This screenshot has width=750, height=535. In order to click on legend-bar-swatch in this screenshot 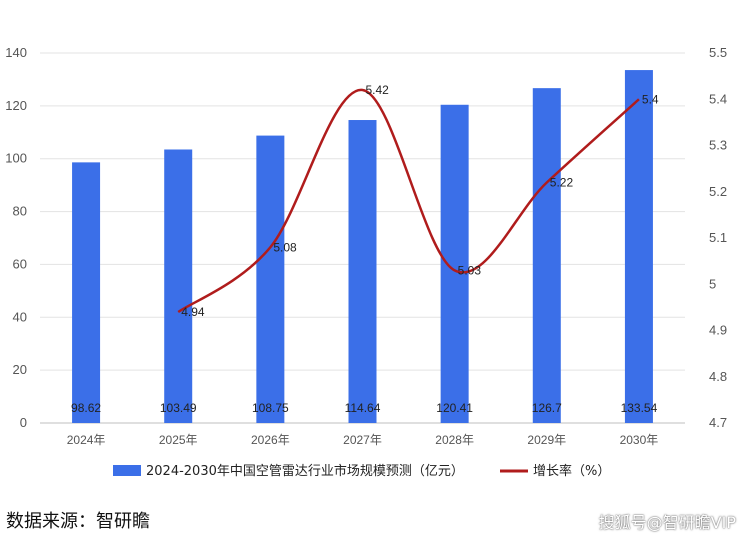, I will do `click(127, 470)`.